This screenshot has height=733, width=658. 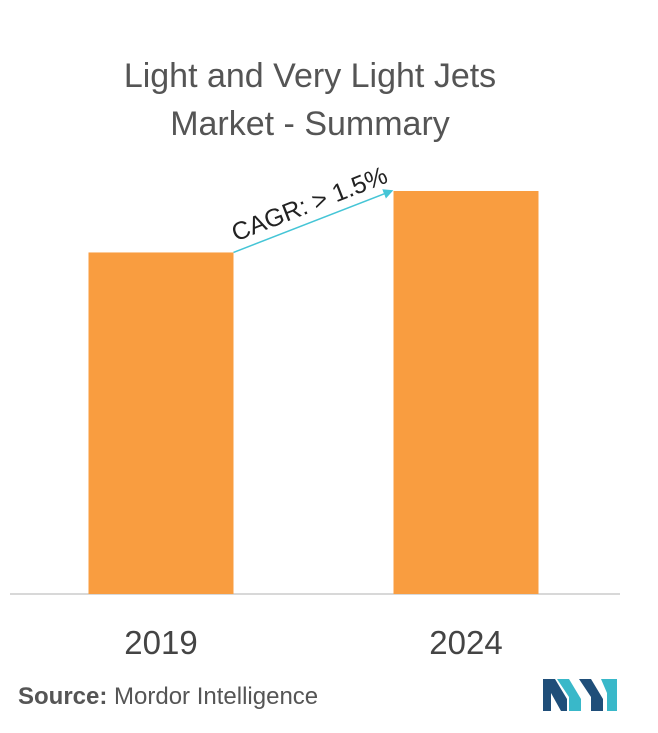 I want to click on bar-2019, so click(x=161, y=423).